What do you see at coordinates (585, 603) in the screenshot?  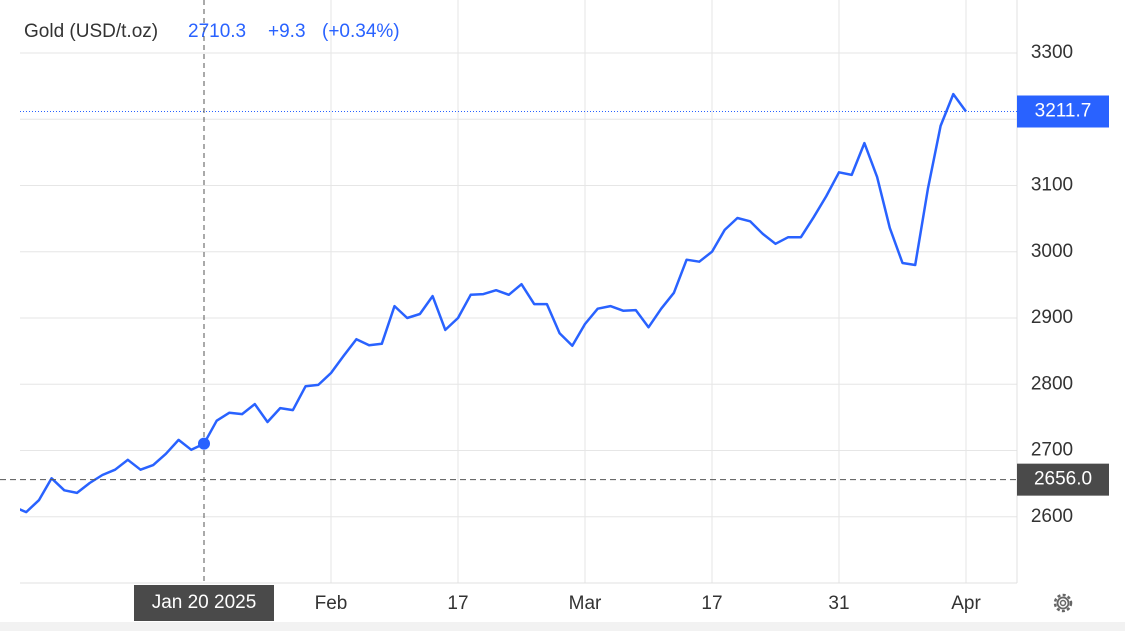 I see `x-tick-label: Mar` at bounding box center [585, 603].